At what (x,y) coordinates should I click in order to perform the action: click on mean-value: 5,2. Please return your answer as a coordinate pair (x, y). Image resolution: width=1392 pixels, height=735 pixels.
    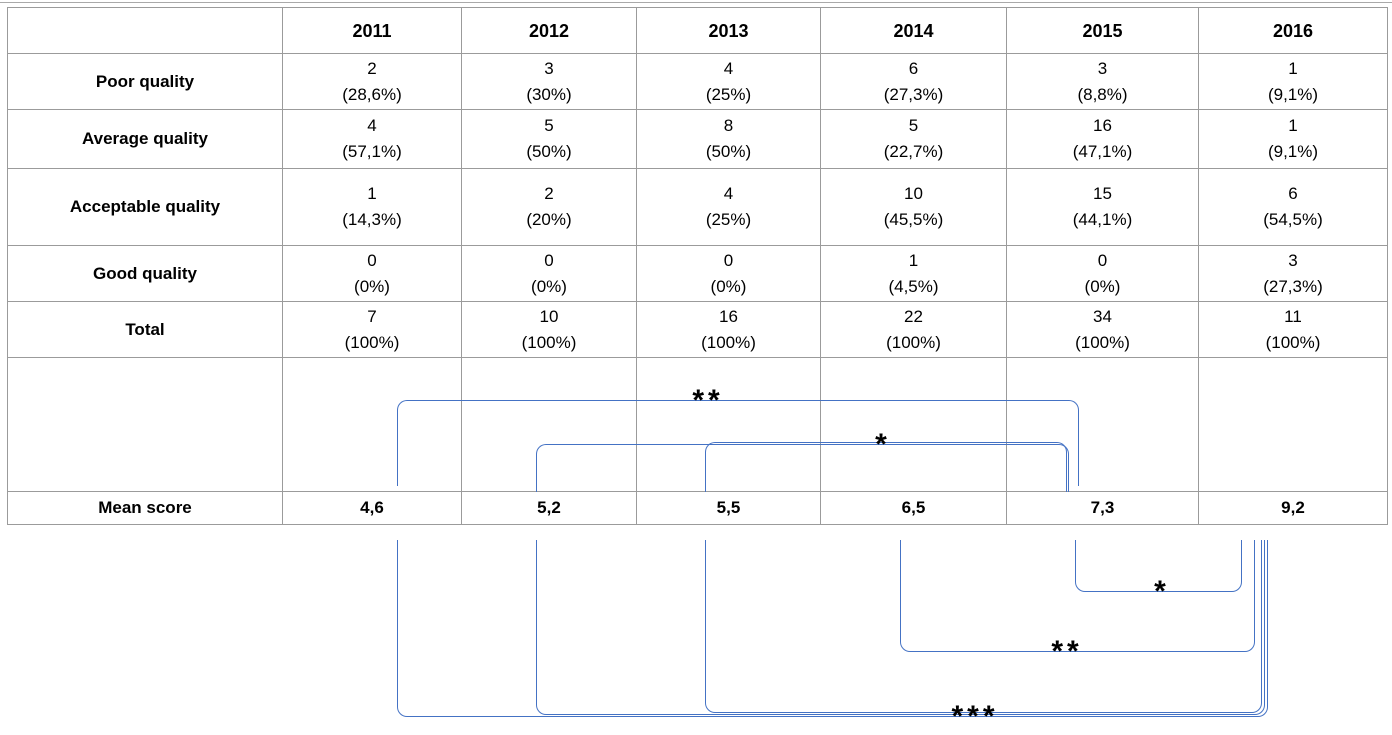
    Looking at the image, I should click on (549, 508).